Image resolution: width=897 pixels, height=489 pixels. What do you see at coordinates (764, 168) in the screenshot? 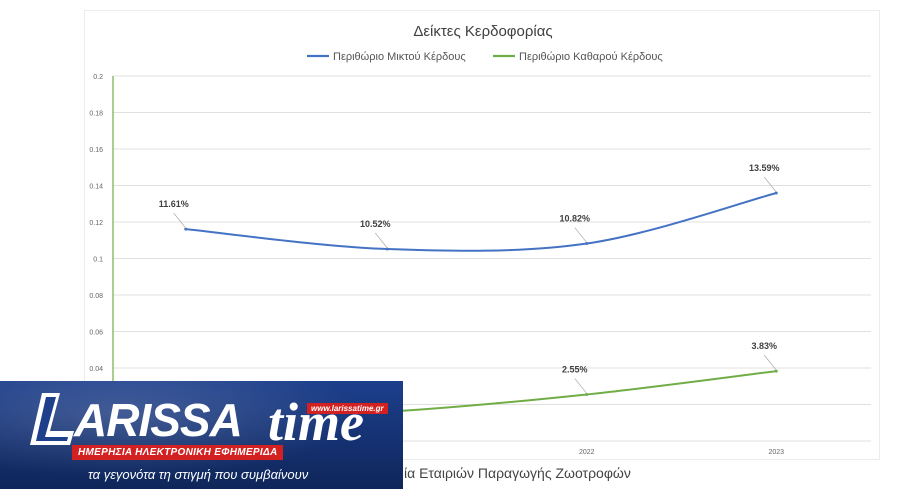
I see `data-label: 13.59%` at bounding box center [764, 168].